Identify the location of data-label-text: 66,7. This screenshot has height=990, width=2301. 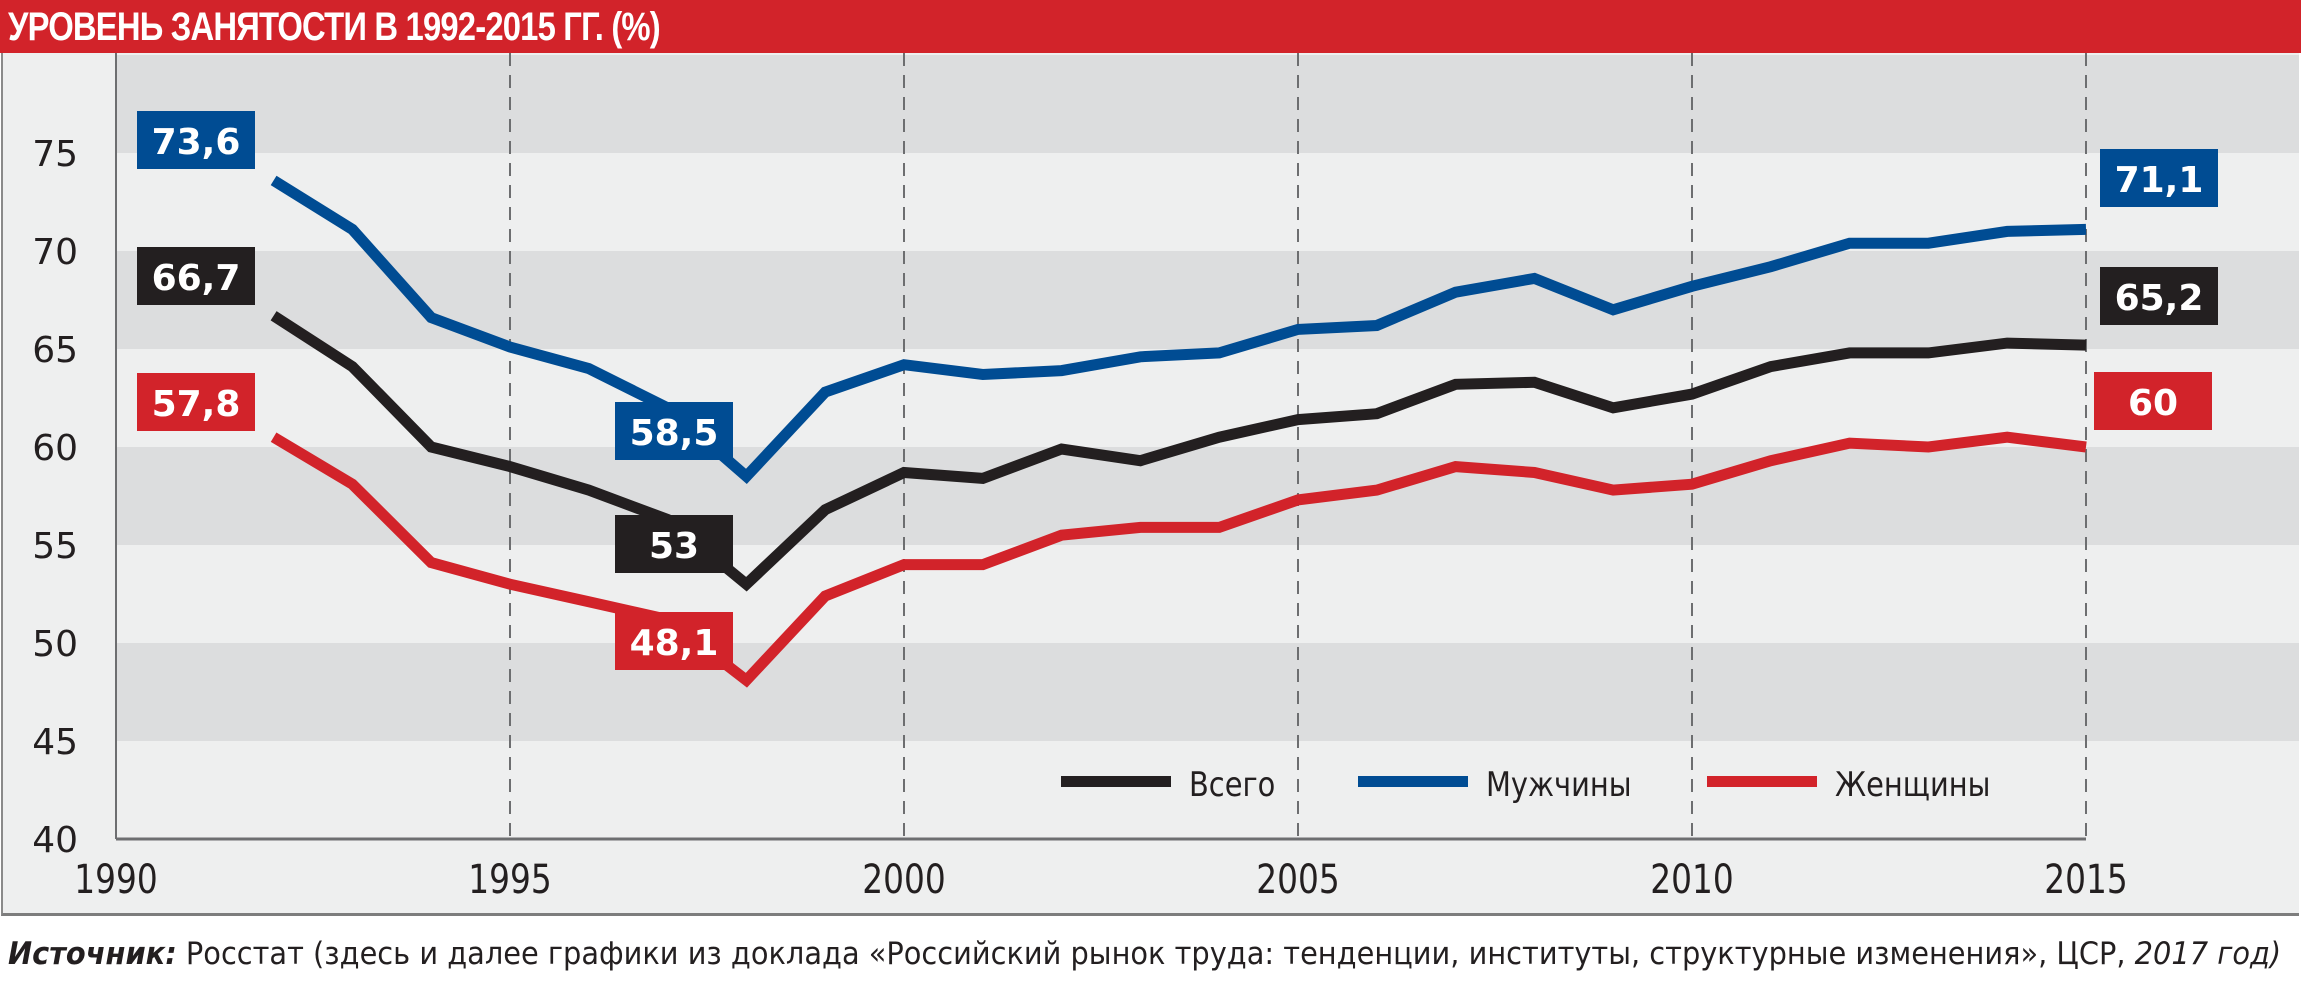
(196, 278).